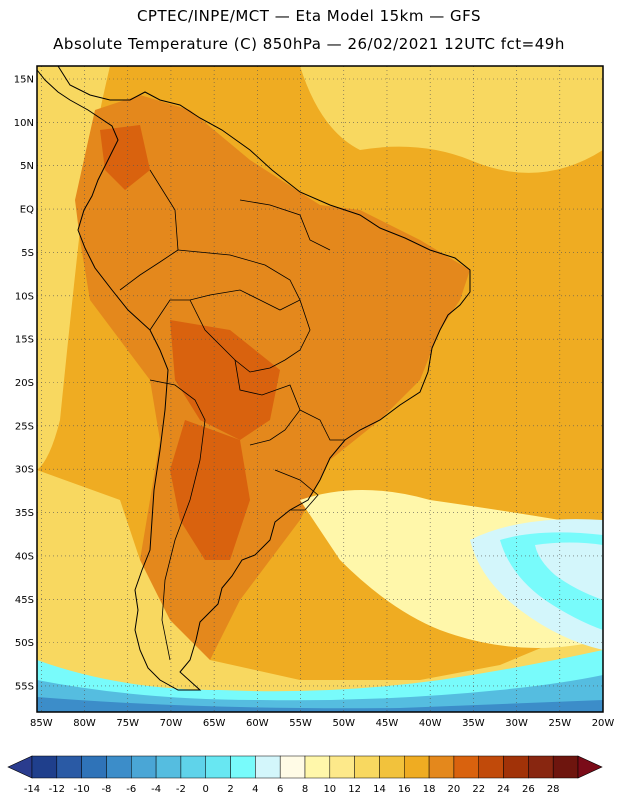  Describe the element at coordinates (171, 723) in the screenshot. I see `longitude-label: 70W` at that location.